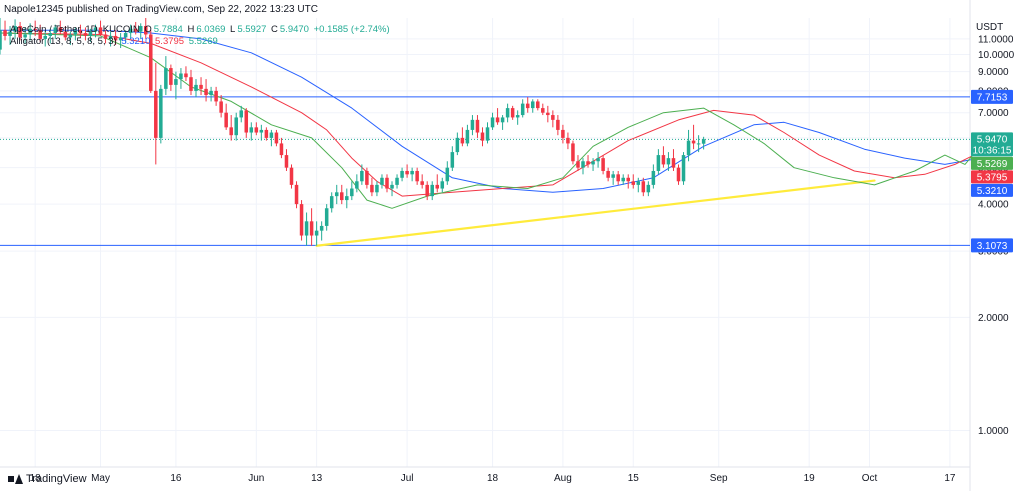 The height and width of the screenshot is (491, 1024). What do you see at coordinates (351, 29) in the screenshot?
I see `change-value: +0.1585 (+2.74%)` at bounding box center [351, 29].